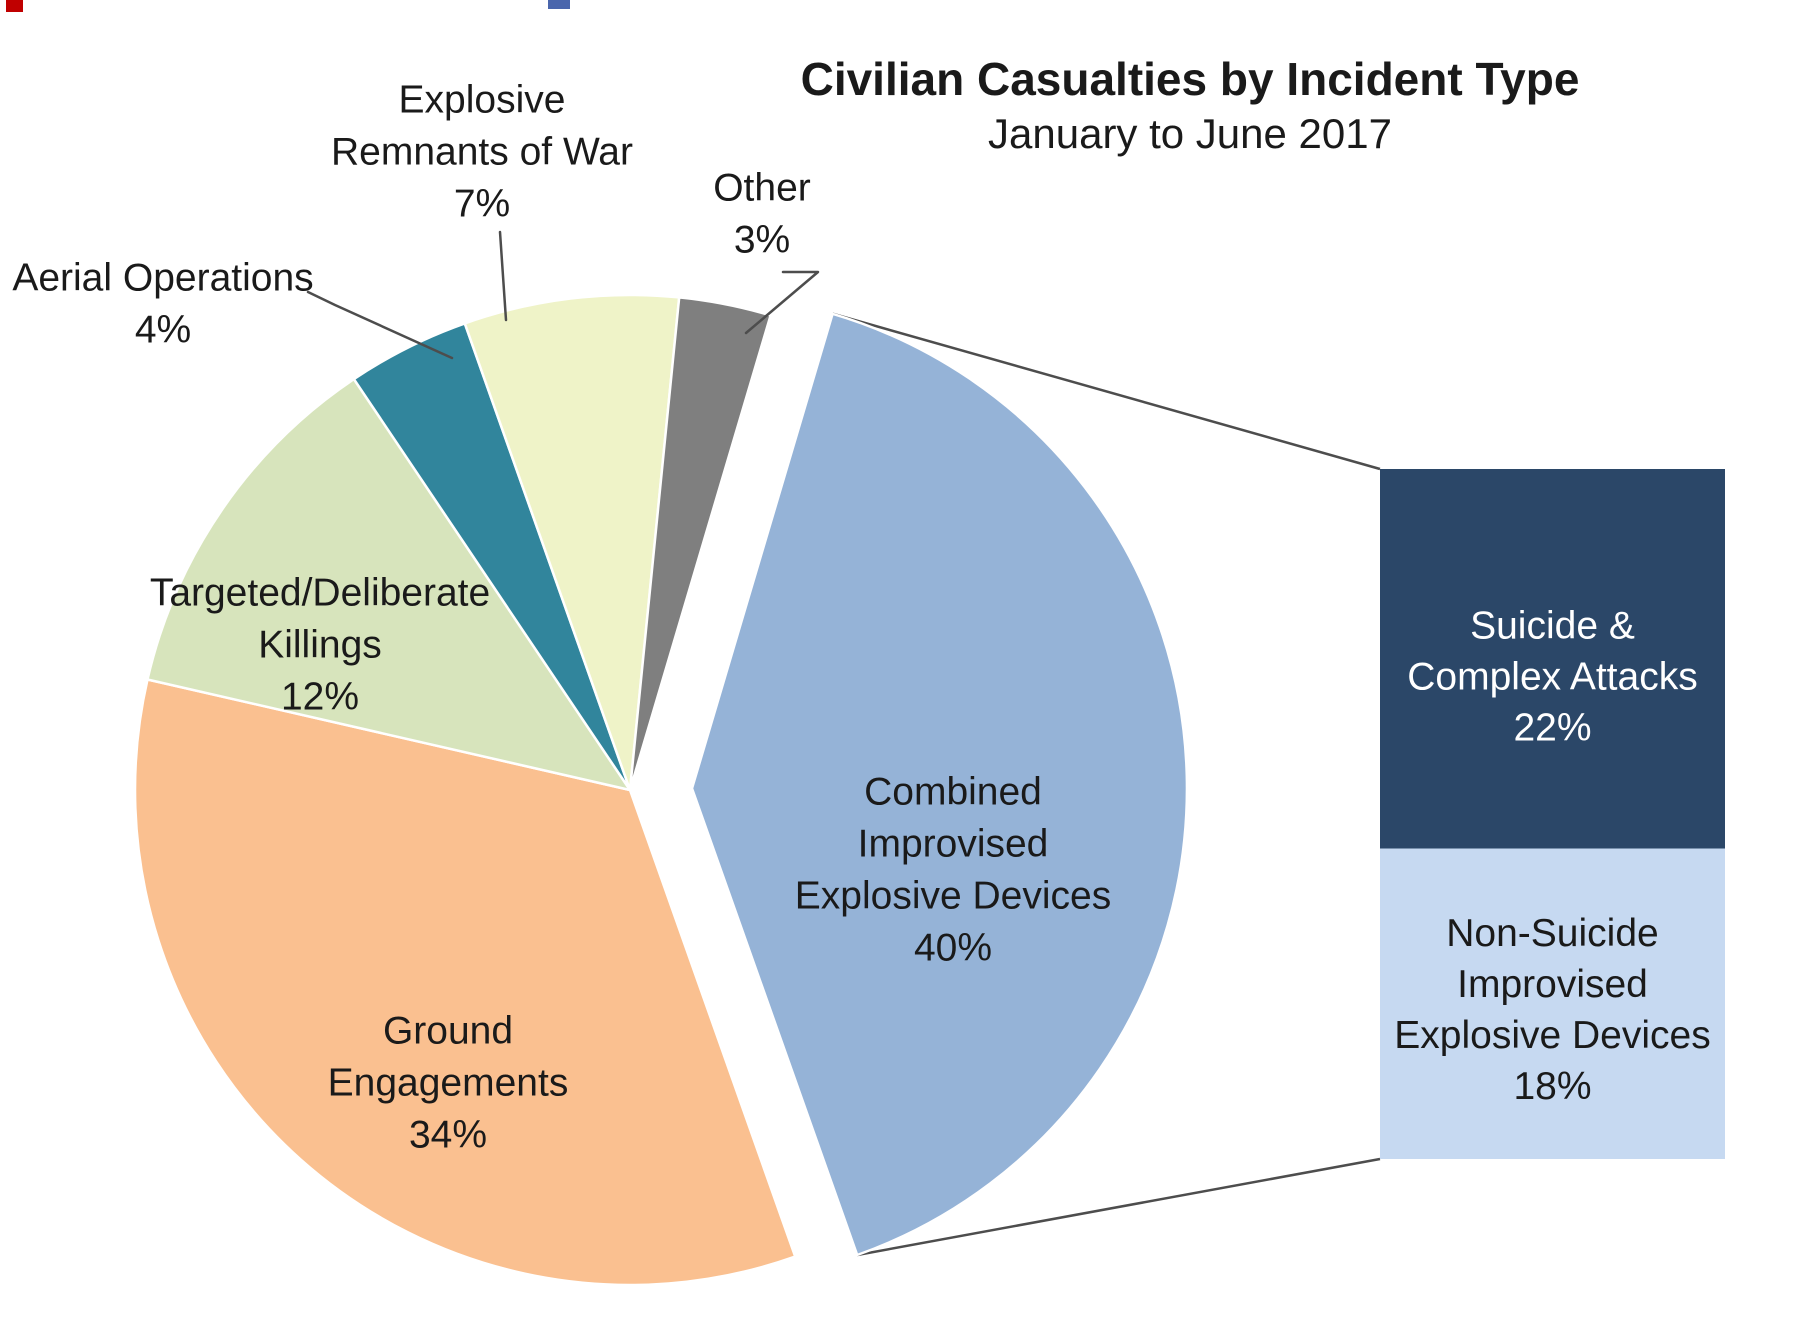  What do you see at coordinates (448, 1135) in the screenshot?
I see `slice-value-ground: 34%` at bounding box center [448, 1135].